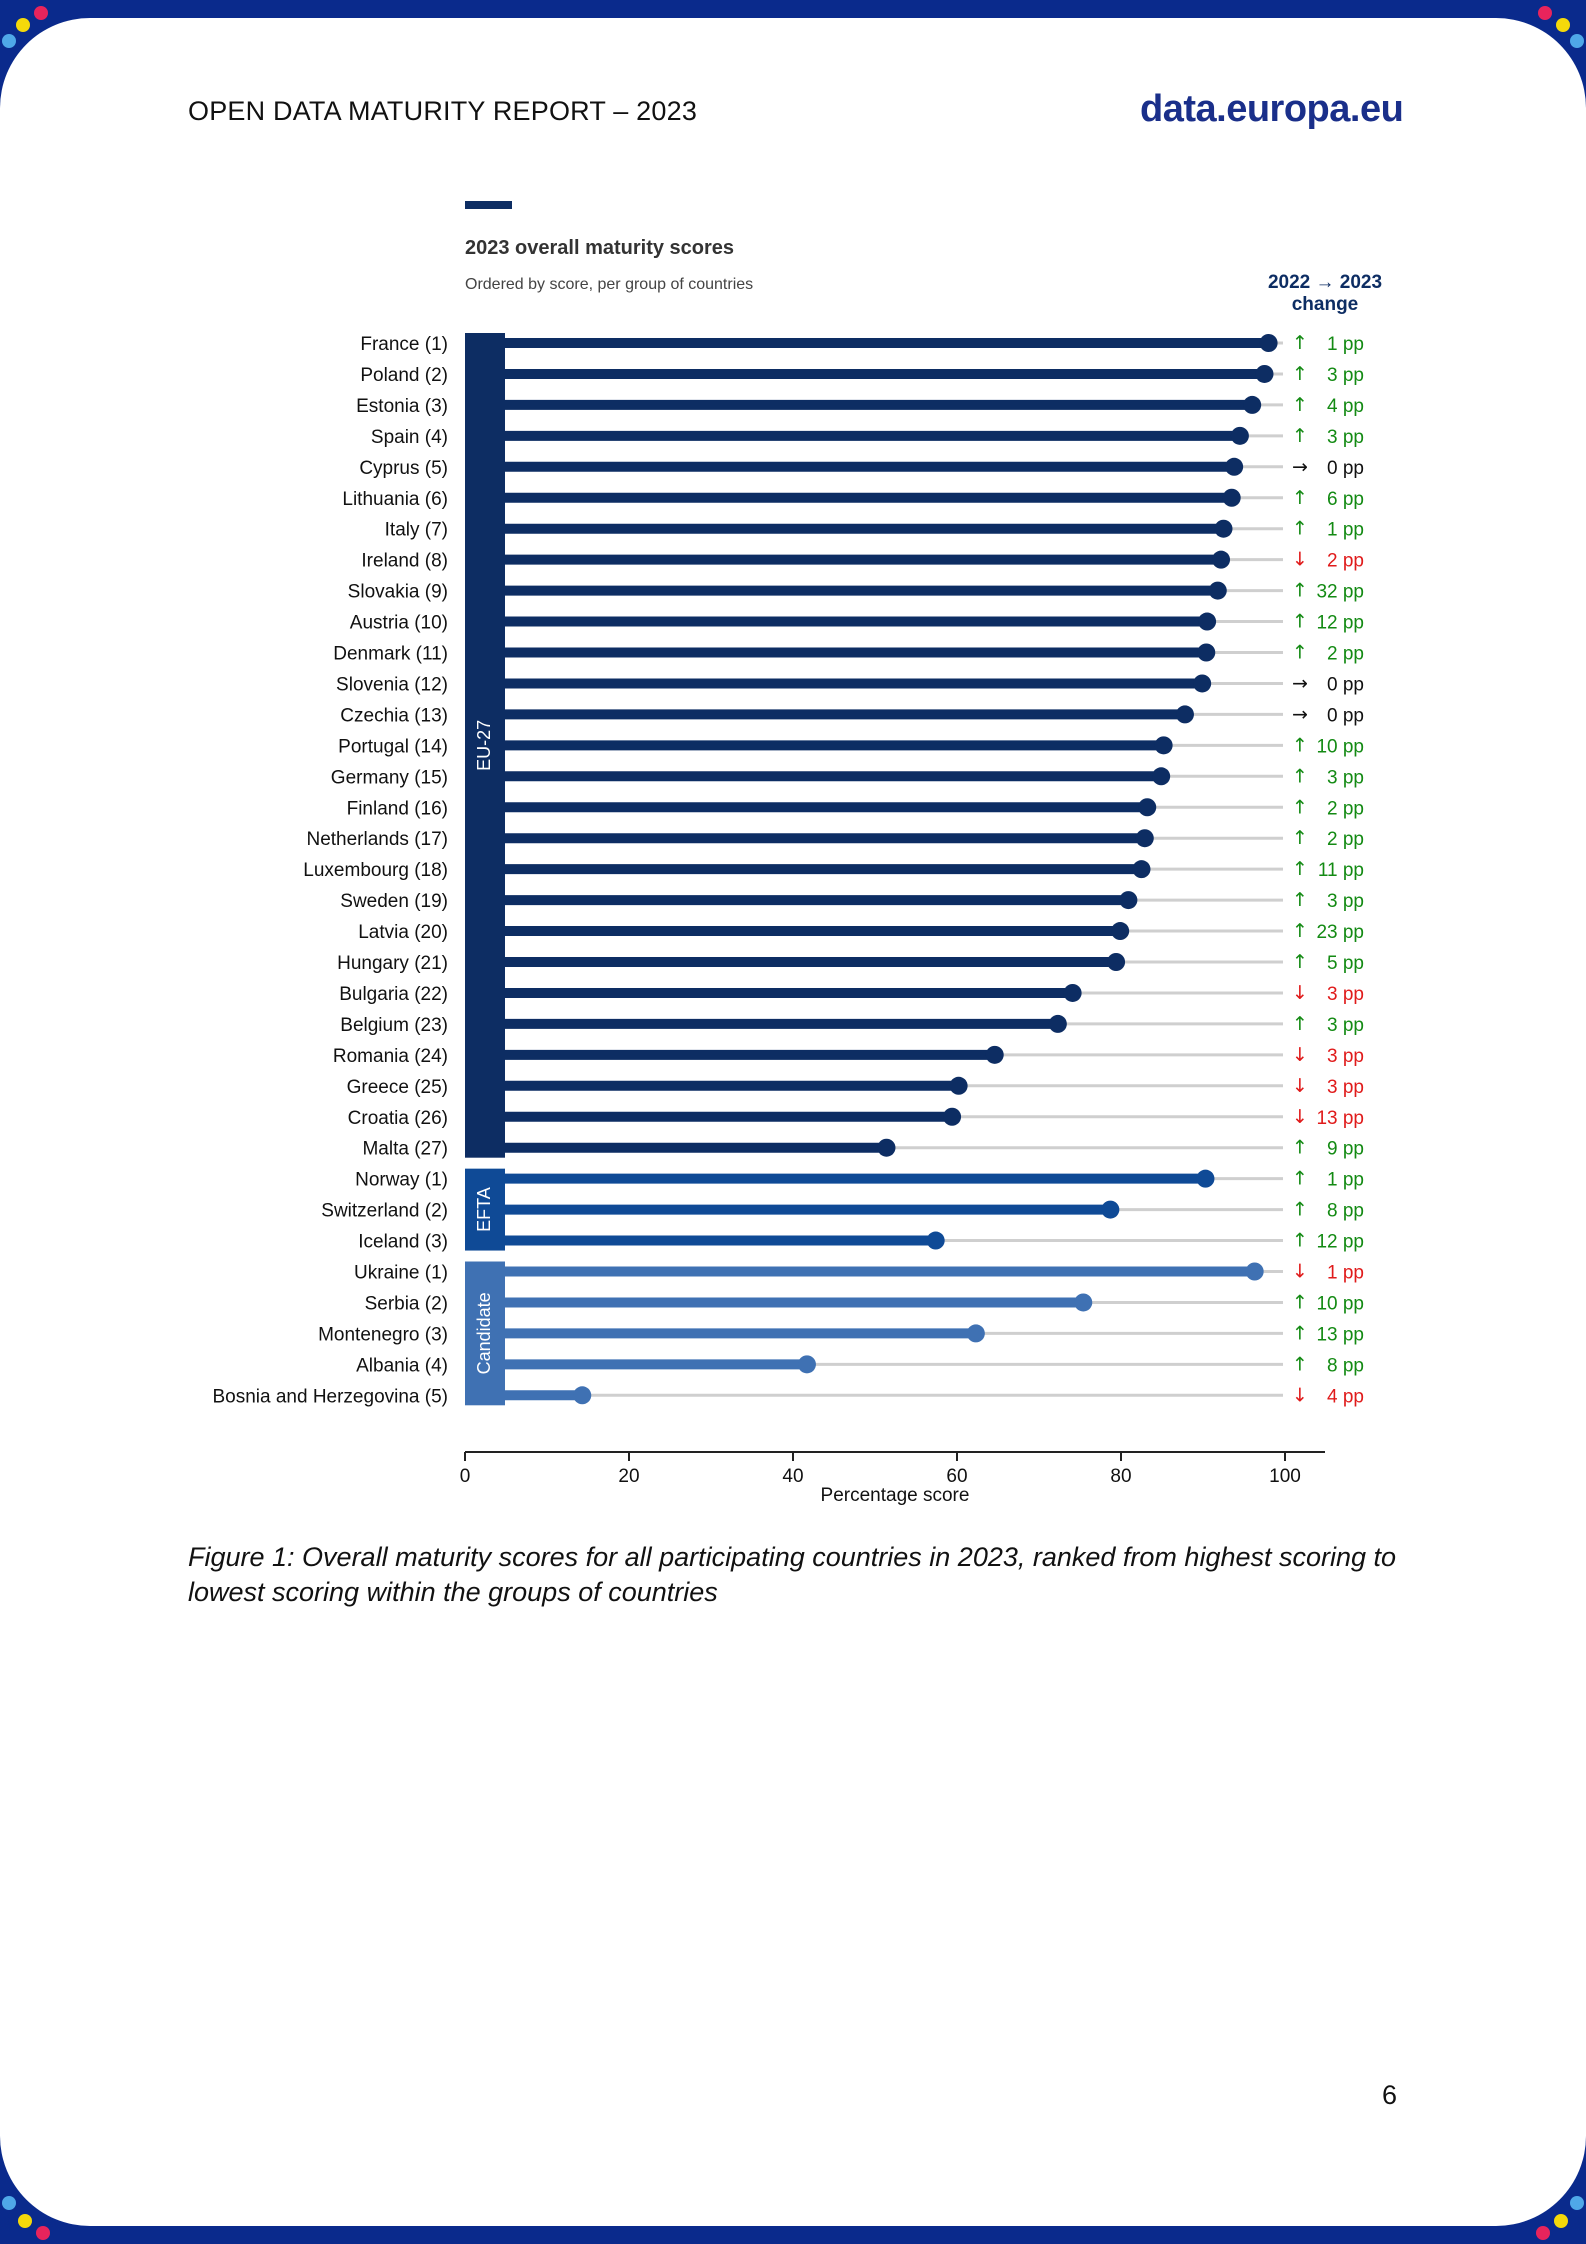  Describe the element at coordinates (403, 932) in the screenshot. I see `country-label: Latvia (20)` at that location.